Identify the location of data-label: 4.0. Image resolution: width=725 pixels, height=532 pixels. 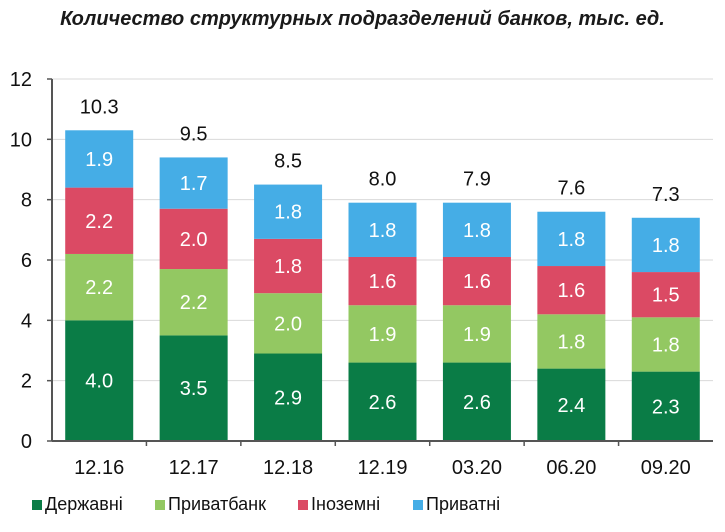
(99, 382).